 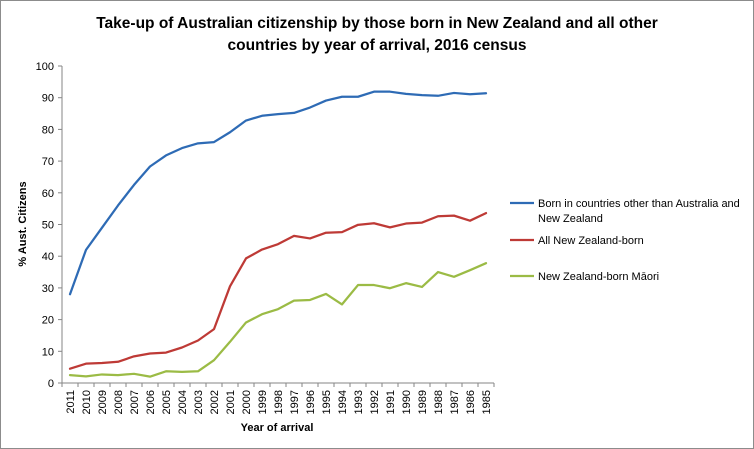 What do you see at coordinates (48, 194) in the screenshot?
I see `y-tick-label: 60` at bounding box center [48, 194].